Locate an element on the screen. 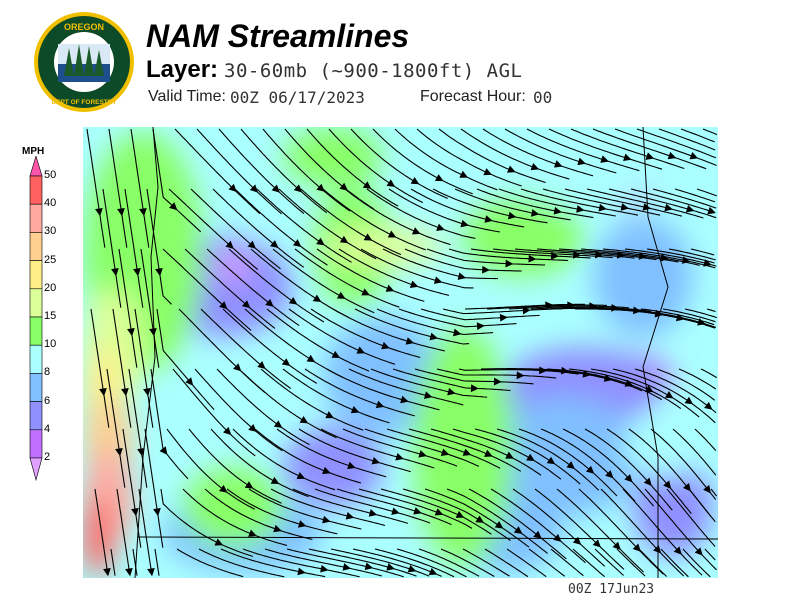 The image size is (800, 600). legend-over-triangle is located at coordinates (36, 166).